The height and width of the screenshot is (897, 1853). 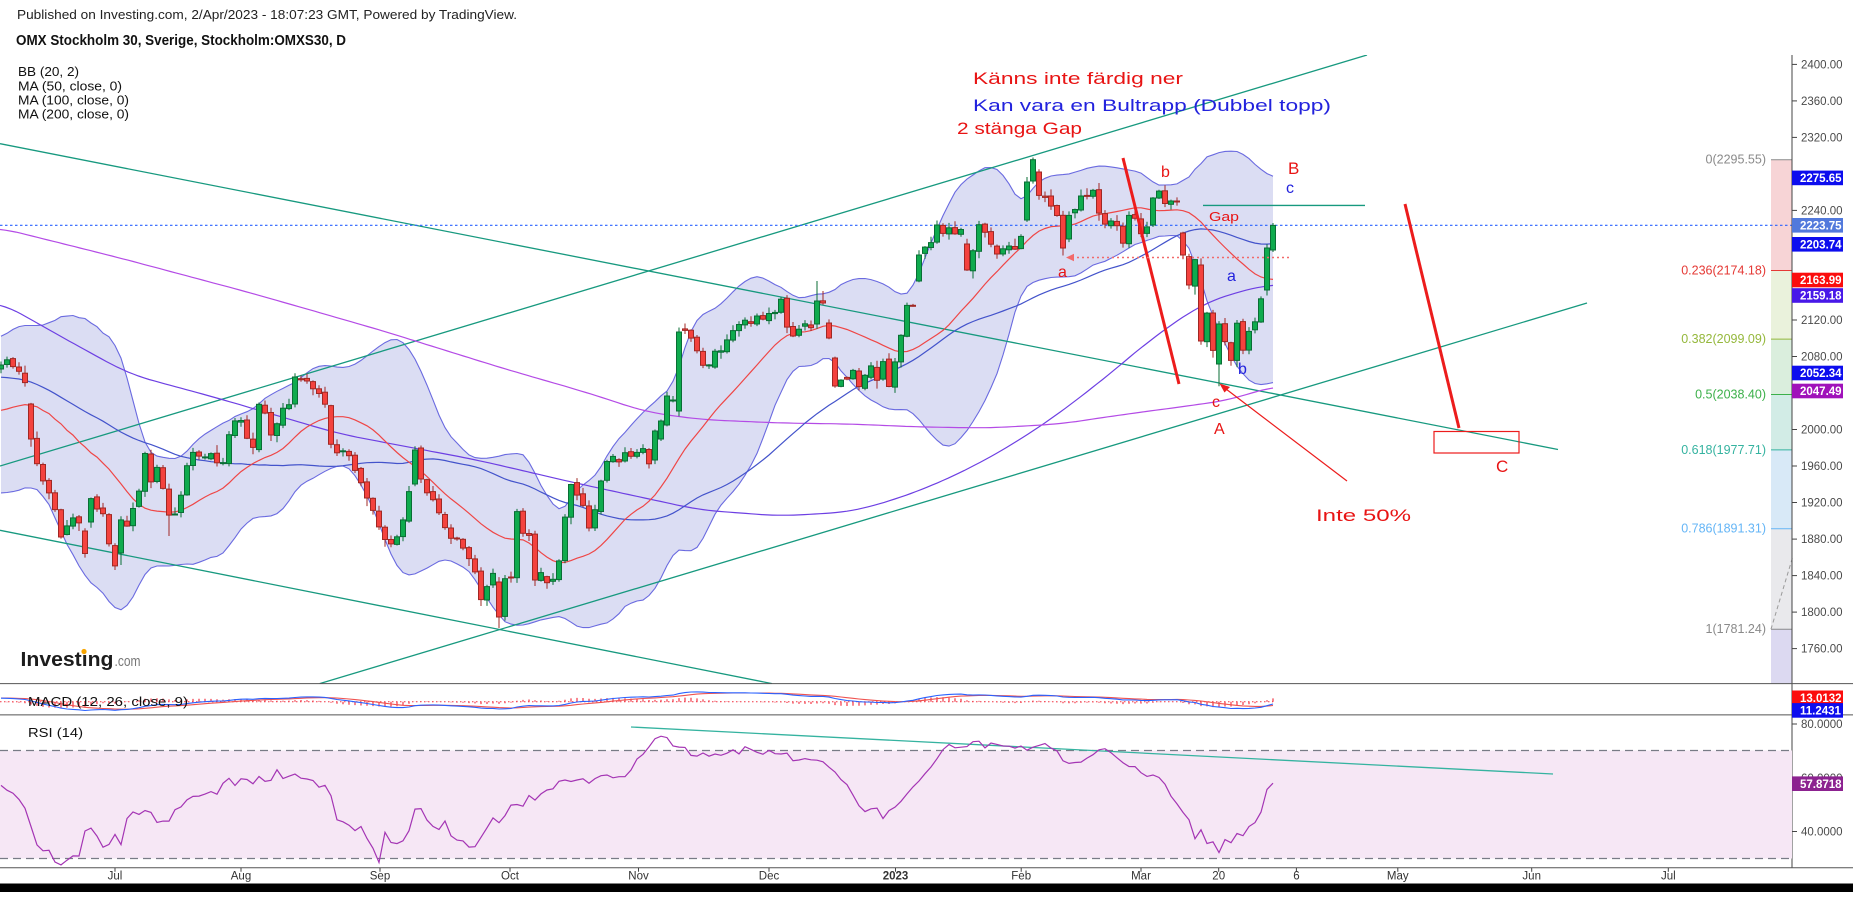 What do you see at coordinates (1822, 467) in the screenshot?
I see `svg-text: 1960.00` at bounding box center [1822, 467].